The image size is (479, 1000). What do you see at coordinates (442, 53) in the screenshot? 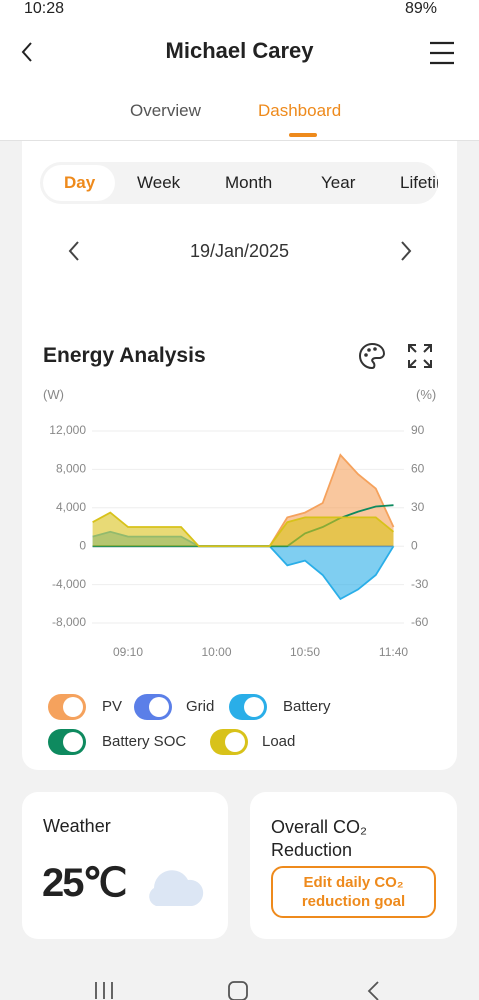
I see `menu-button` at bounding box center [442, 53].